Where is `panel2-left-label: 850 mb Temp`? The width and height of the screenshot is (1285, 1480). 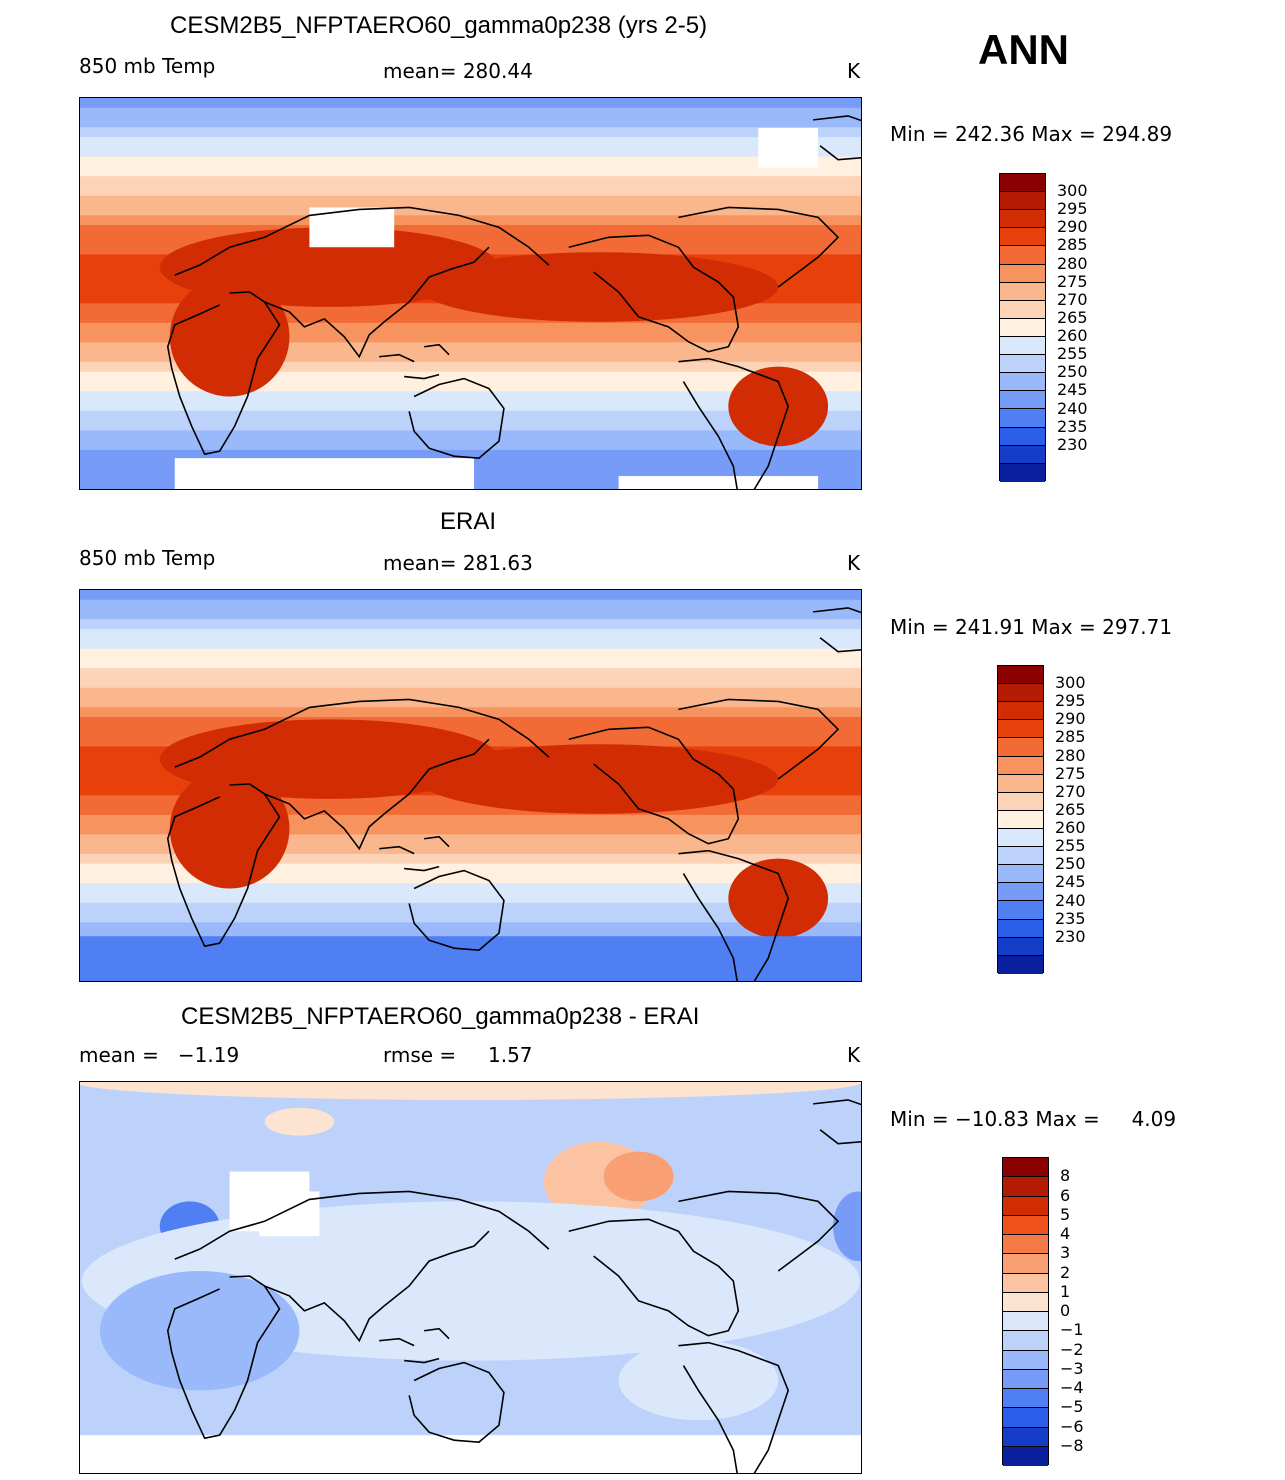 panel2-left-label: 850 mb Temp is located at coordinates (147, 558).